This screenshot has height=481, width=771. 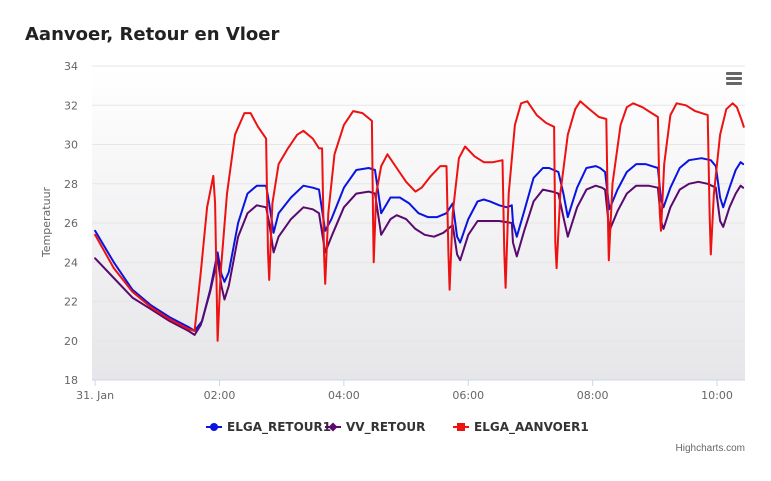 I want to click on legend-diamond-marker, so click(x=333, y=427).